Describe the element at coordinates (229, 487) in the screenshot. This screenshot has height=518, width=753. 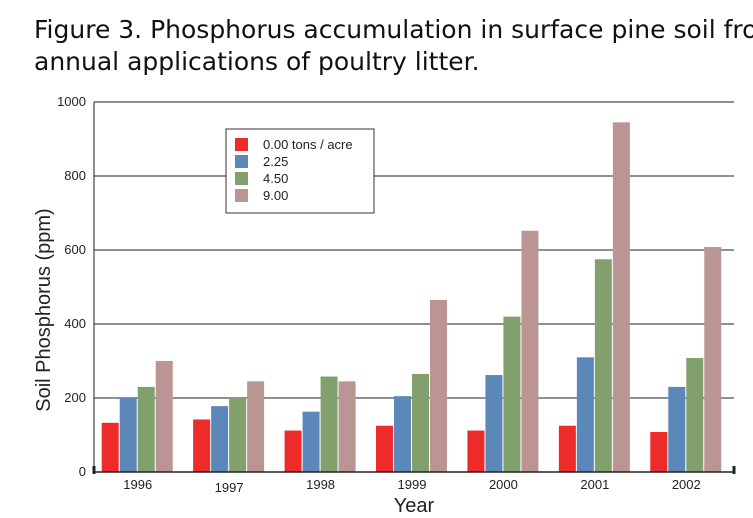
I see `x-tick-label: 1997` at that location.